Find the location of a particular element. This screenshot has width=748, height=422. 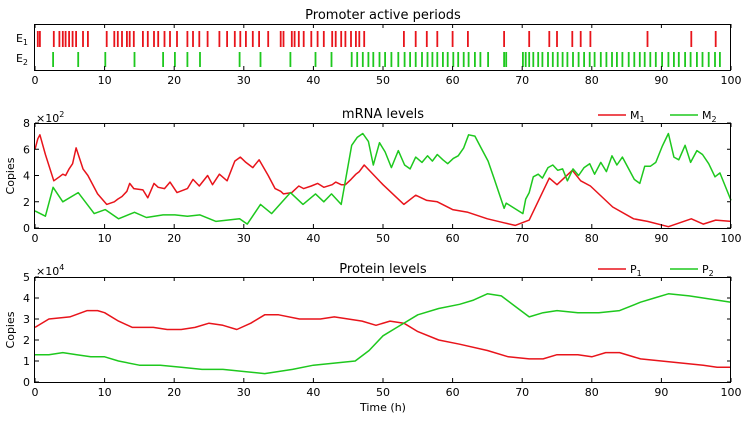

protein-xtick-label: 10 is located at coordinates (105, 392).